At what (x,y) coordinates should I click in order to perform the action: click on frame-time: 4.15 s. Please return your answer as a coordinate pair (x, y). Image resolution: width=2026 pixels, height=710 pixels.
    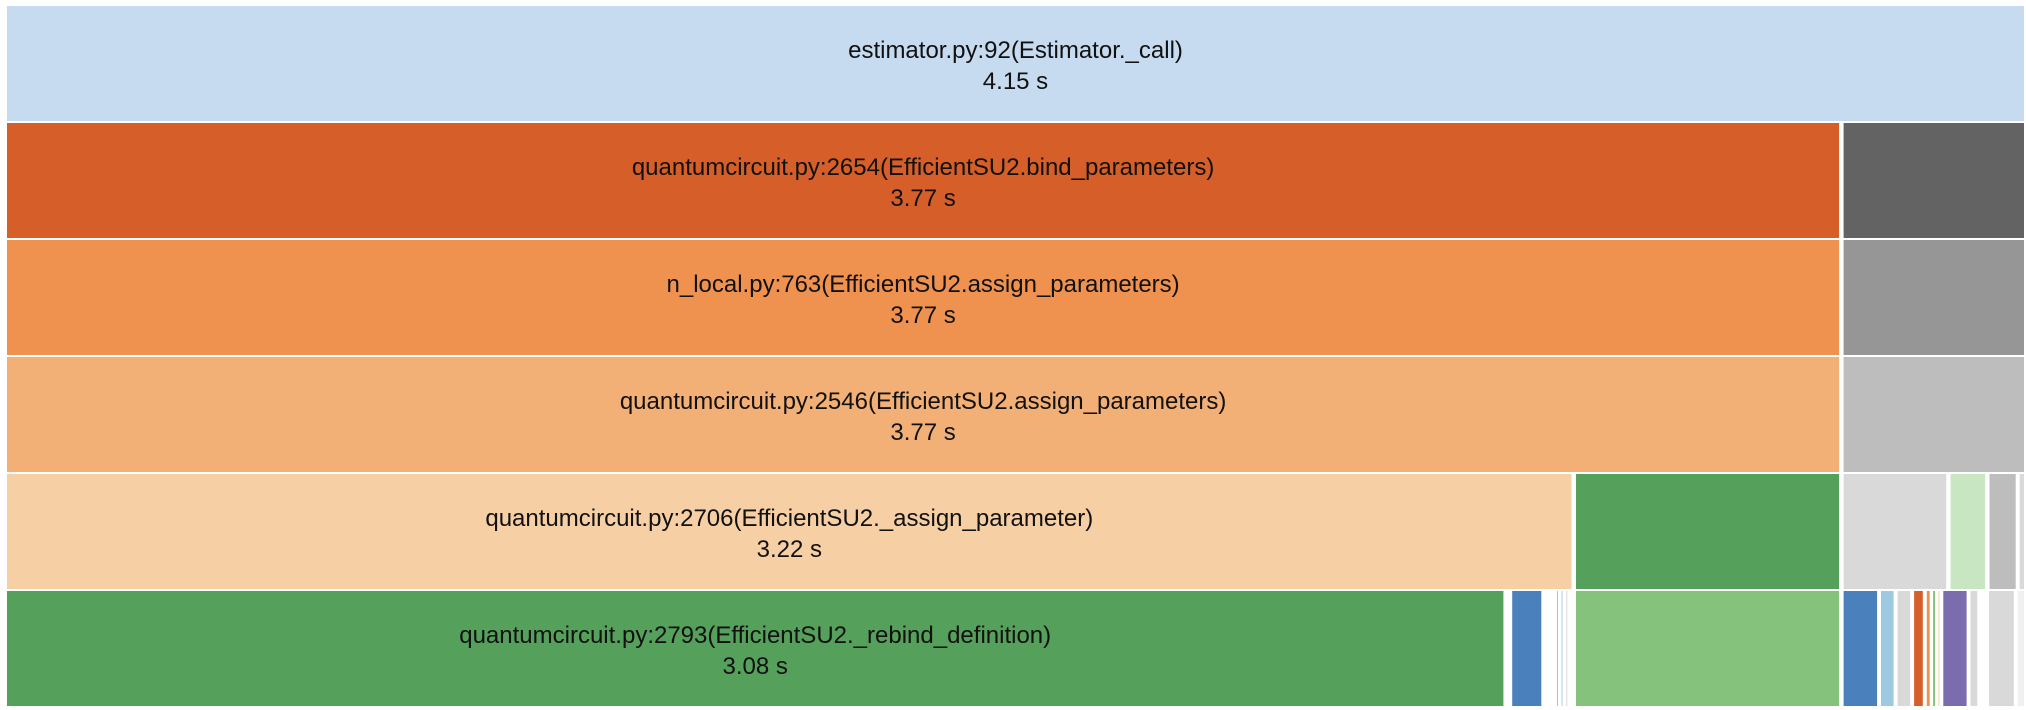
    Looking at the image, I should click on (1015, 81).